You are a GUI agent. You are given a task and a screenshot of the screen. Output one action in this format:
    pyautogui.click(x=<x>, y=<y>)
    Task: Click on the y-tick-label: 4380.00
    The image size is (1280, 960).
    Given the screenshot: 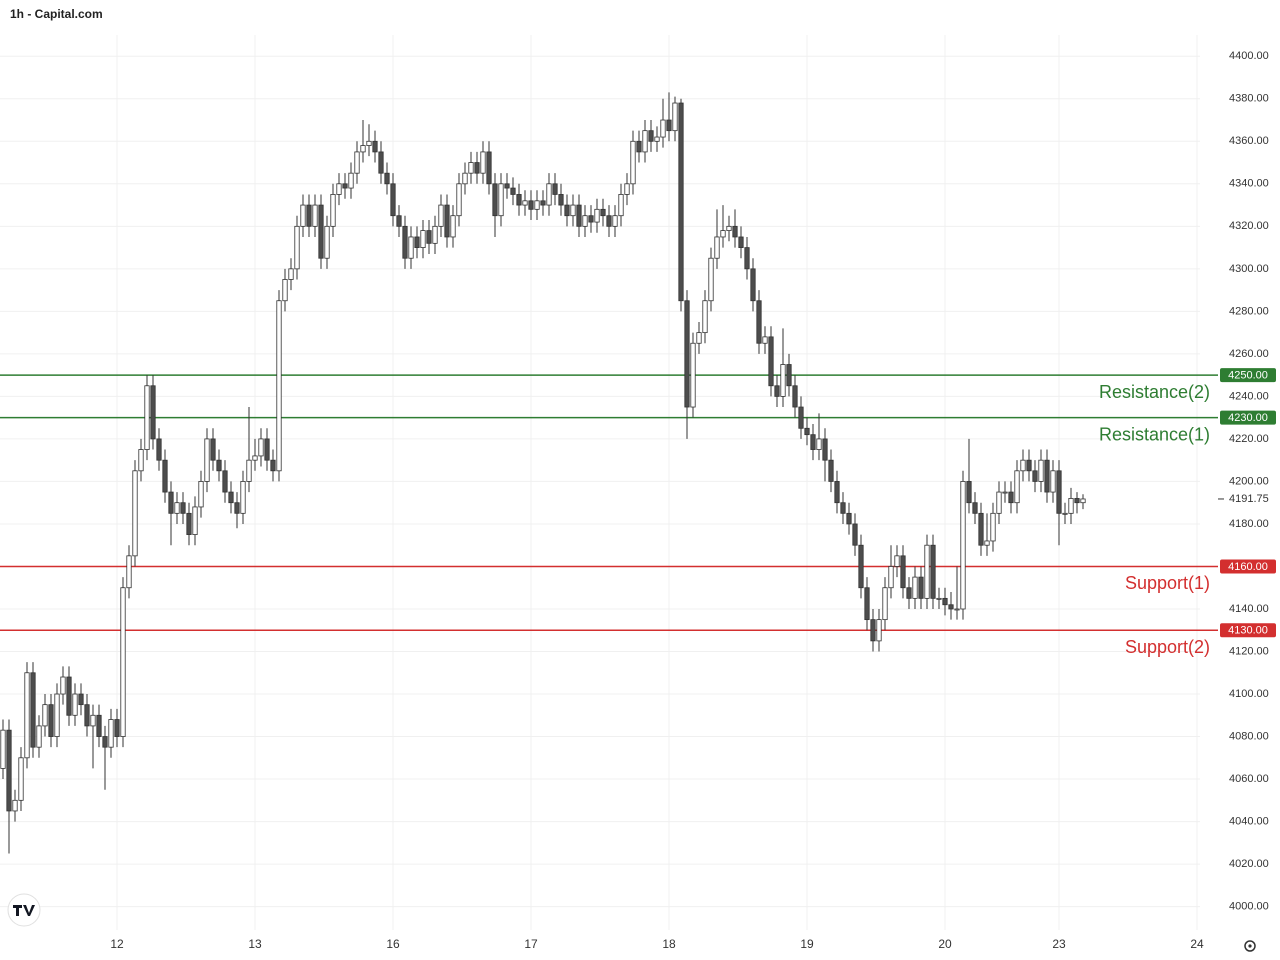 What is the action you would take?
    pyautogui.click(x=1249, y=99)
    